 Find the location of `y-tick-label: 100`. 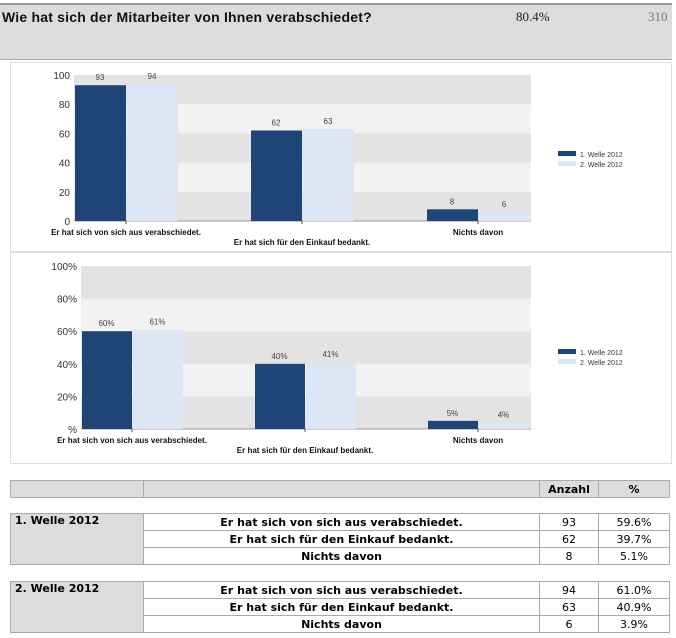

y-tick-label: 100 is located at coordinates (61, 76).